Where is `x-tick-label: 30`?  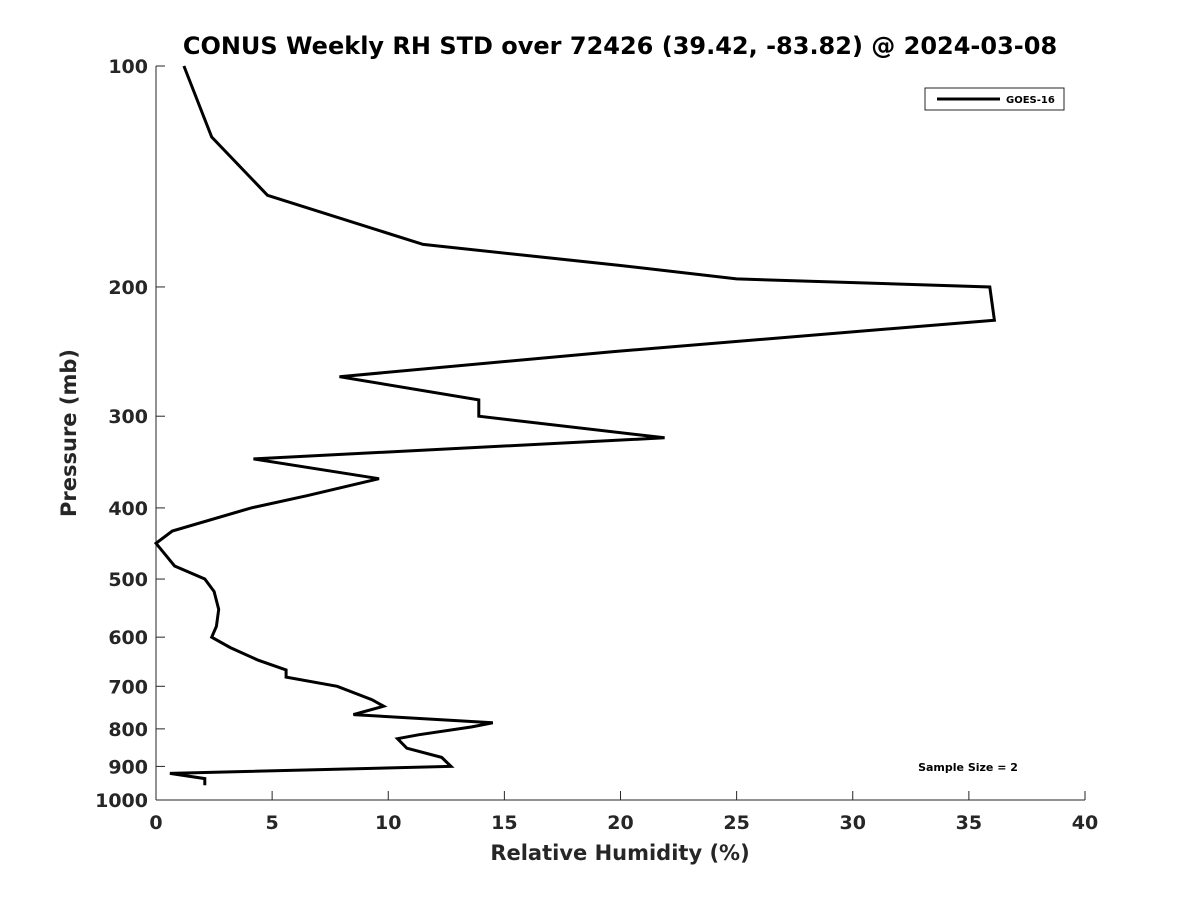 x-tick-label: 30 is located at coordinates (853, 823).